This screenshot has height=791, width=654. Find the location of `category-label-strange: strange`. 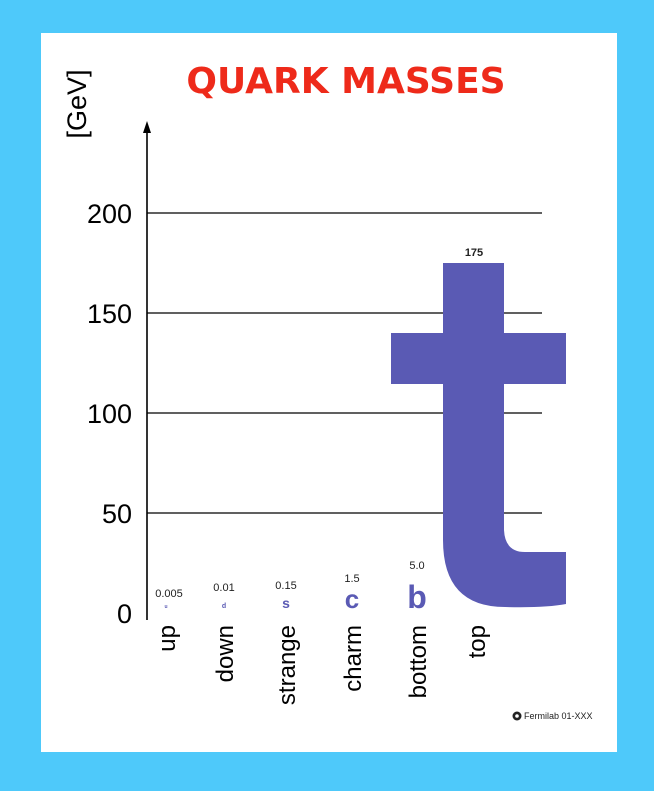

category-label-strange: strange is located at coordinates (287, 665).